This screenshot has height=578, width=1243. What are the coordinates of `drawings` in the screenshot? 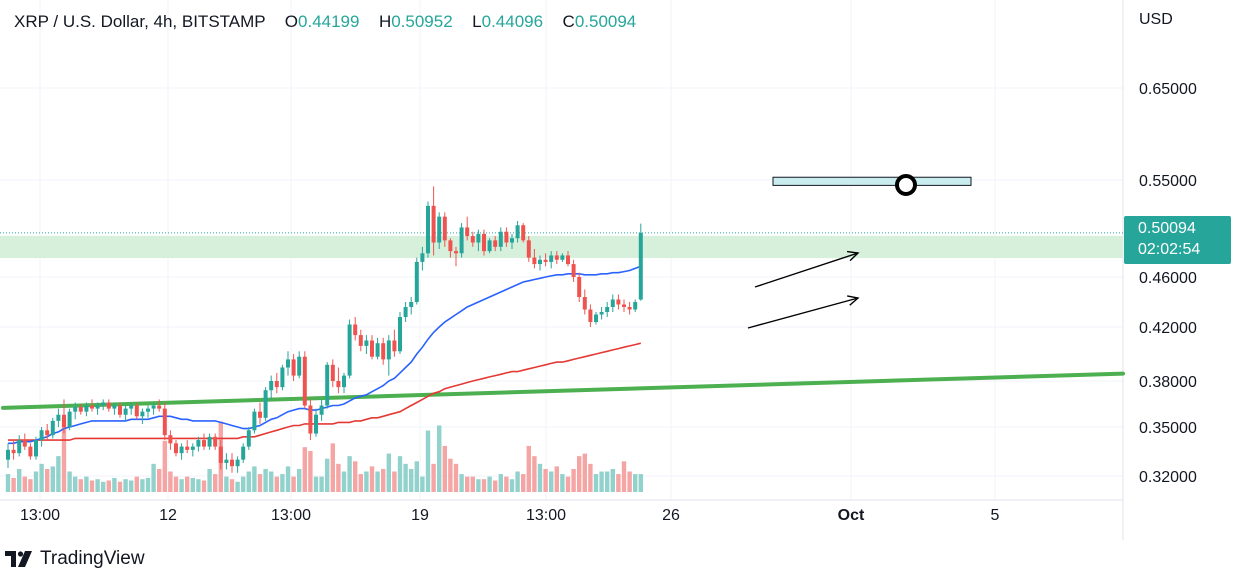 It's located at (859, 251).